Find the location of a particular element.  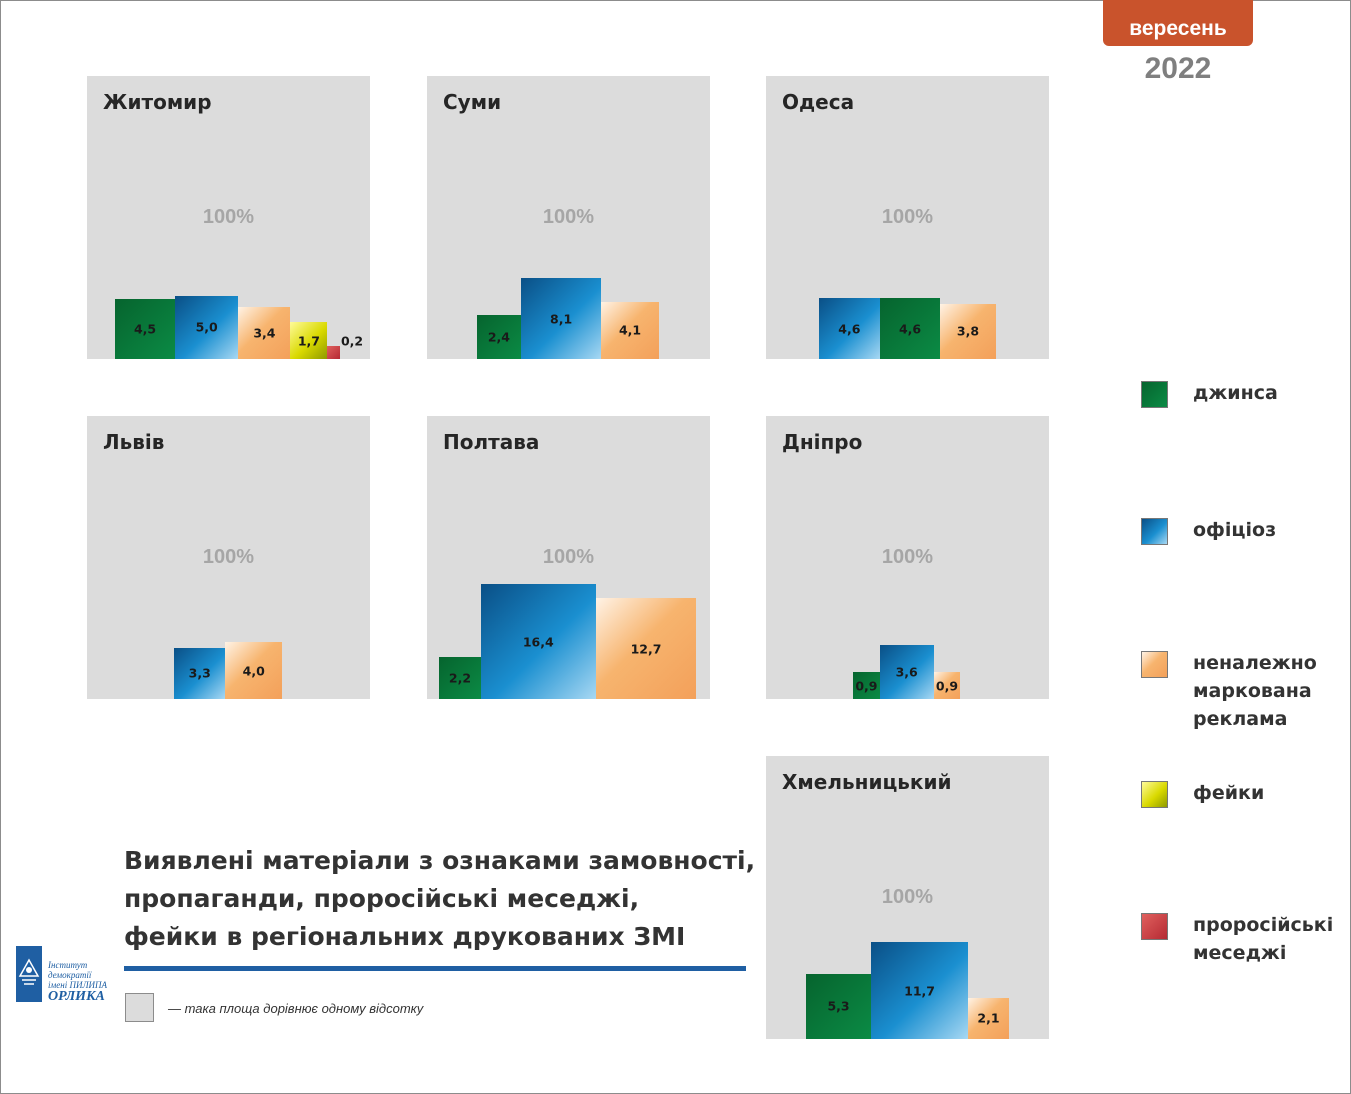

logo-line: Інститут демократії is located at coordinates (70, 970).